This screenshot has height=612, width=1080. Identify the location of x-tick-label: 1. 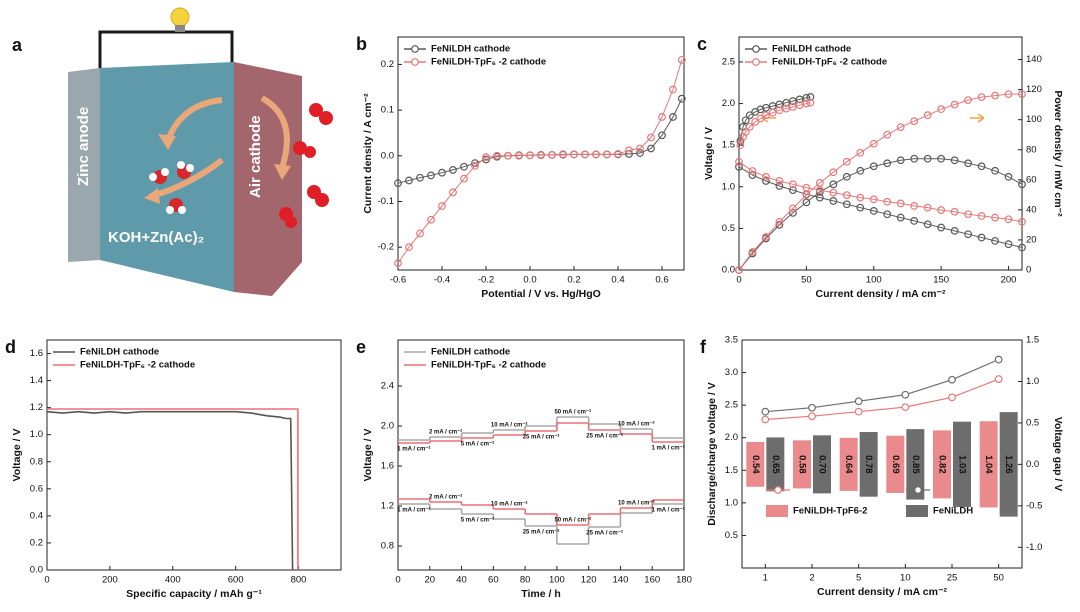
(765, 578).